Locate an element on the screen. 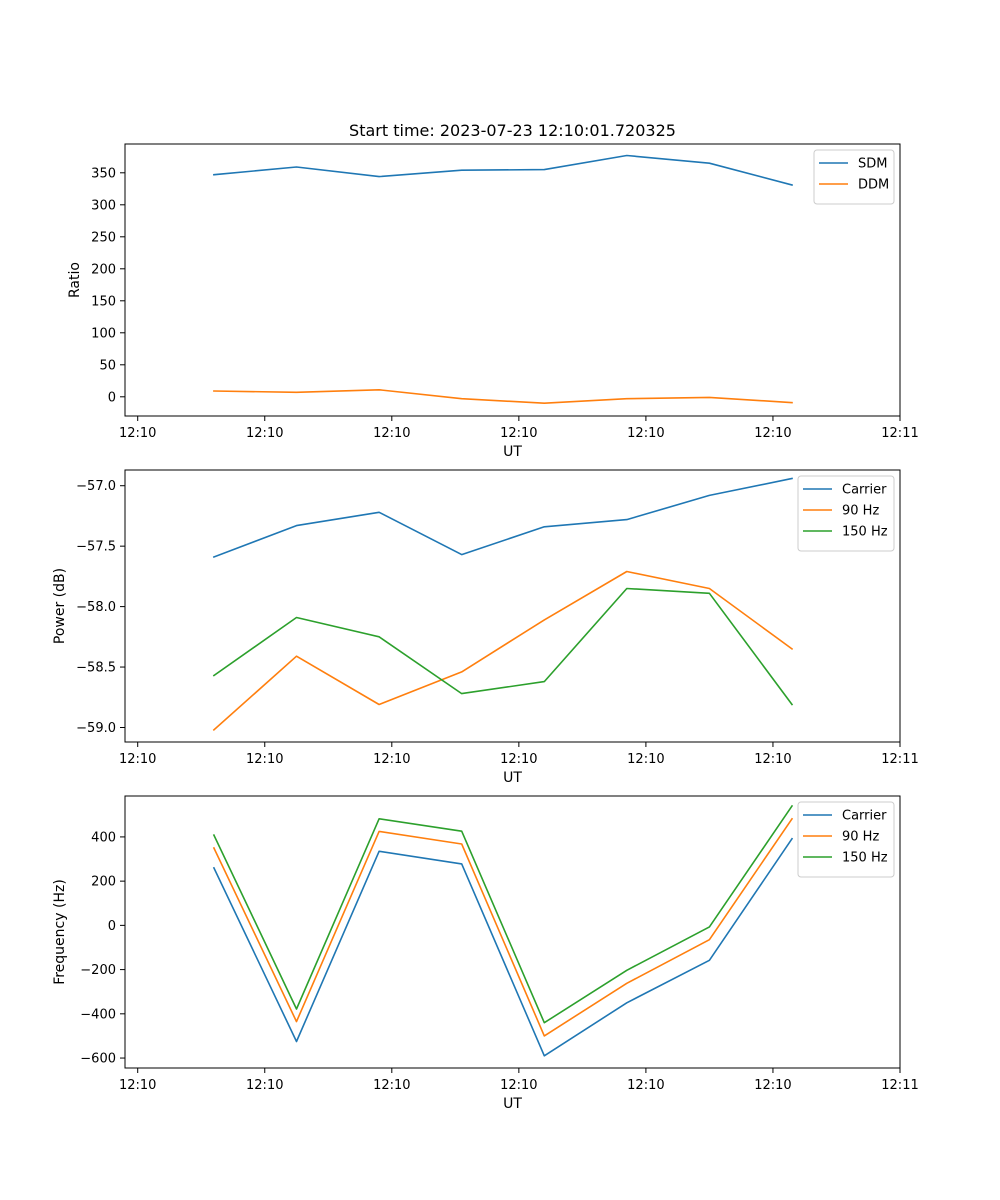 The height and width of the screenshot is (1200, 1000). y-tick-label: 350 is located at coordinates (103, 173).